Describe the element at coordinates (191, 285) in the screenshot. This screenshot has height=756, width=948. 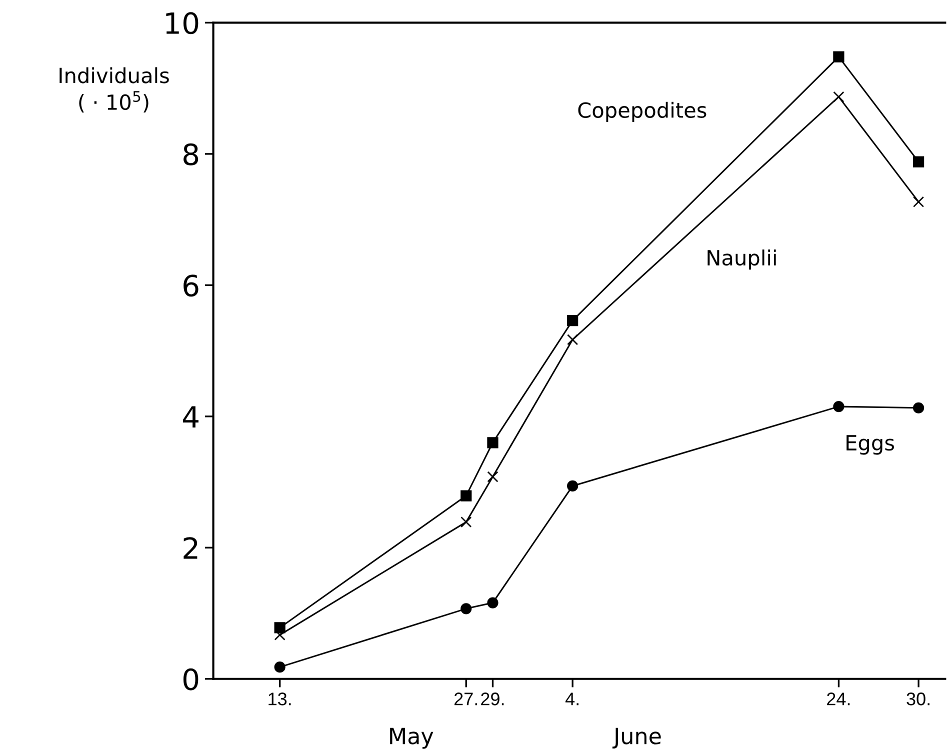
I see `y-tick-label: 6` at that location.